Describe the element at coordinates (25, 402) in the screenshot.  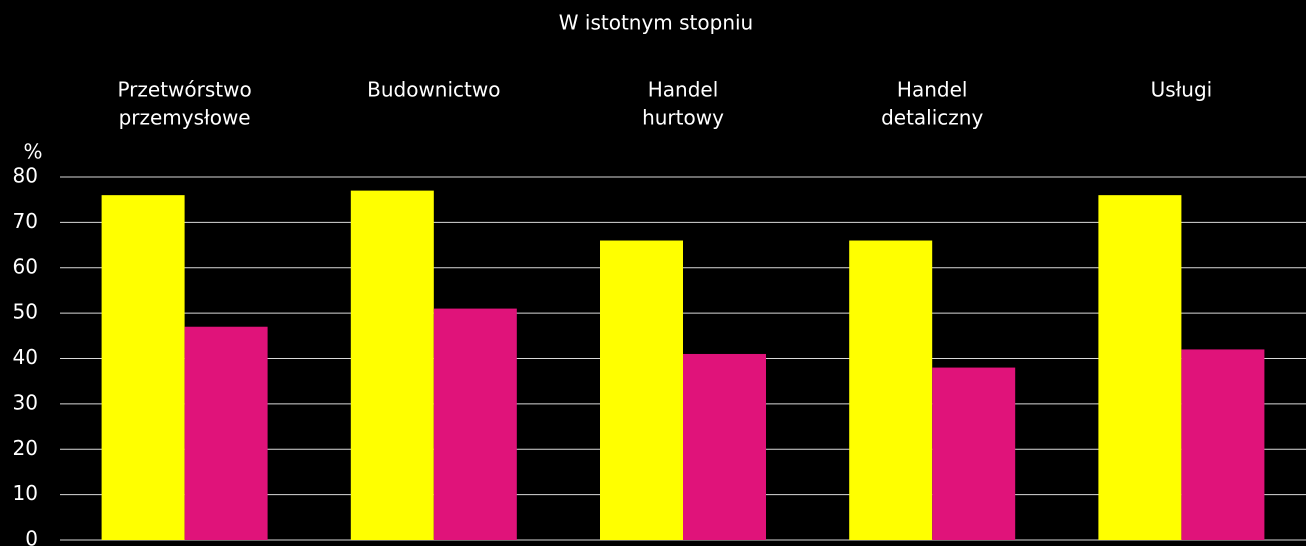
I see `y-tick-label: 30` at that location.